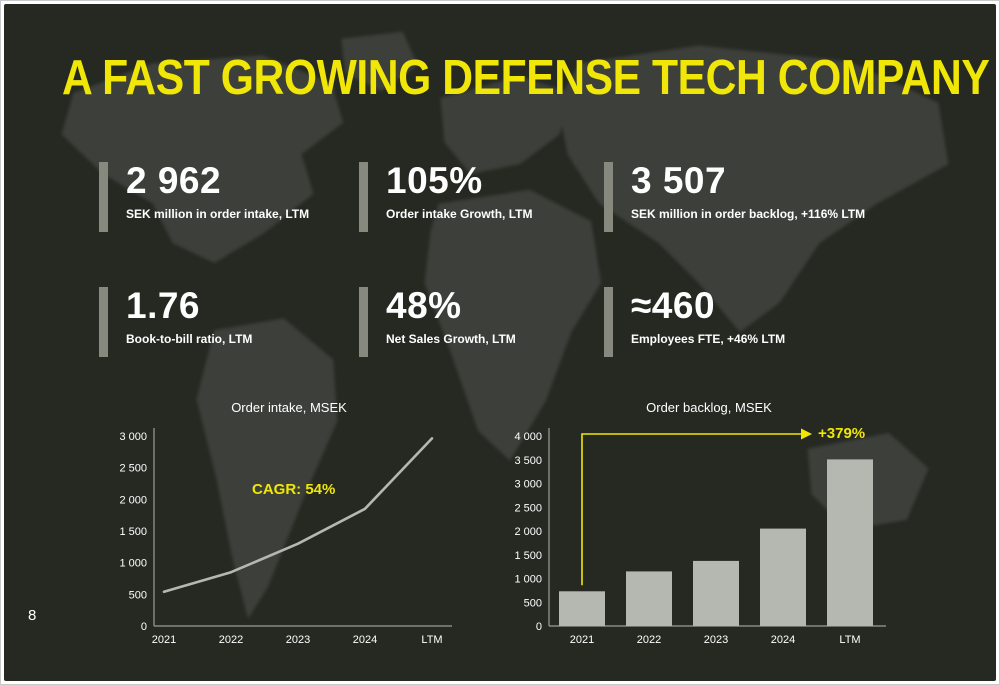  What do you see at coordinates (431, 640) in the screenshot?
I see `intake-x-tick: LTM` at bounding box center [431, 640].